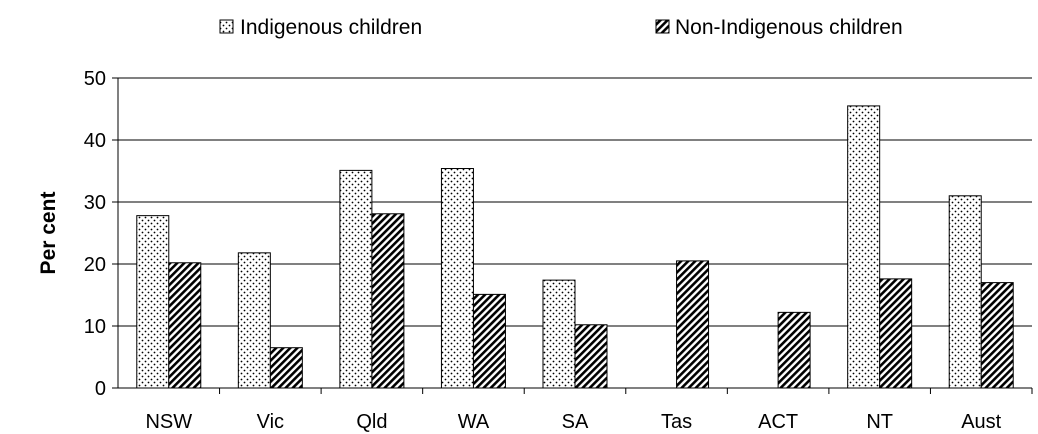  What do you see at coordinates (896, 333) in the screenshot?
I see `bar-non-indigenous-nt` at bounding box center [896, 333].